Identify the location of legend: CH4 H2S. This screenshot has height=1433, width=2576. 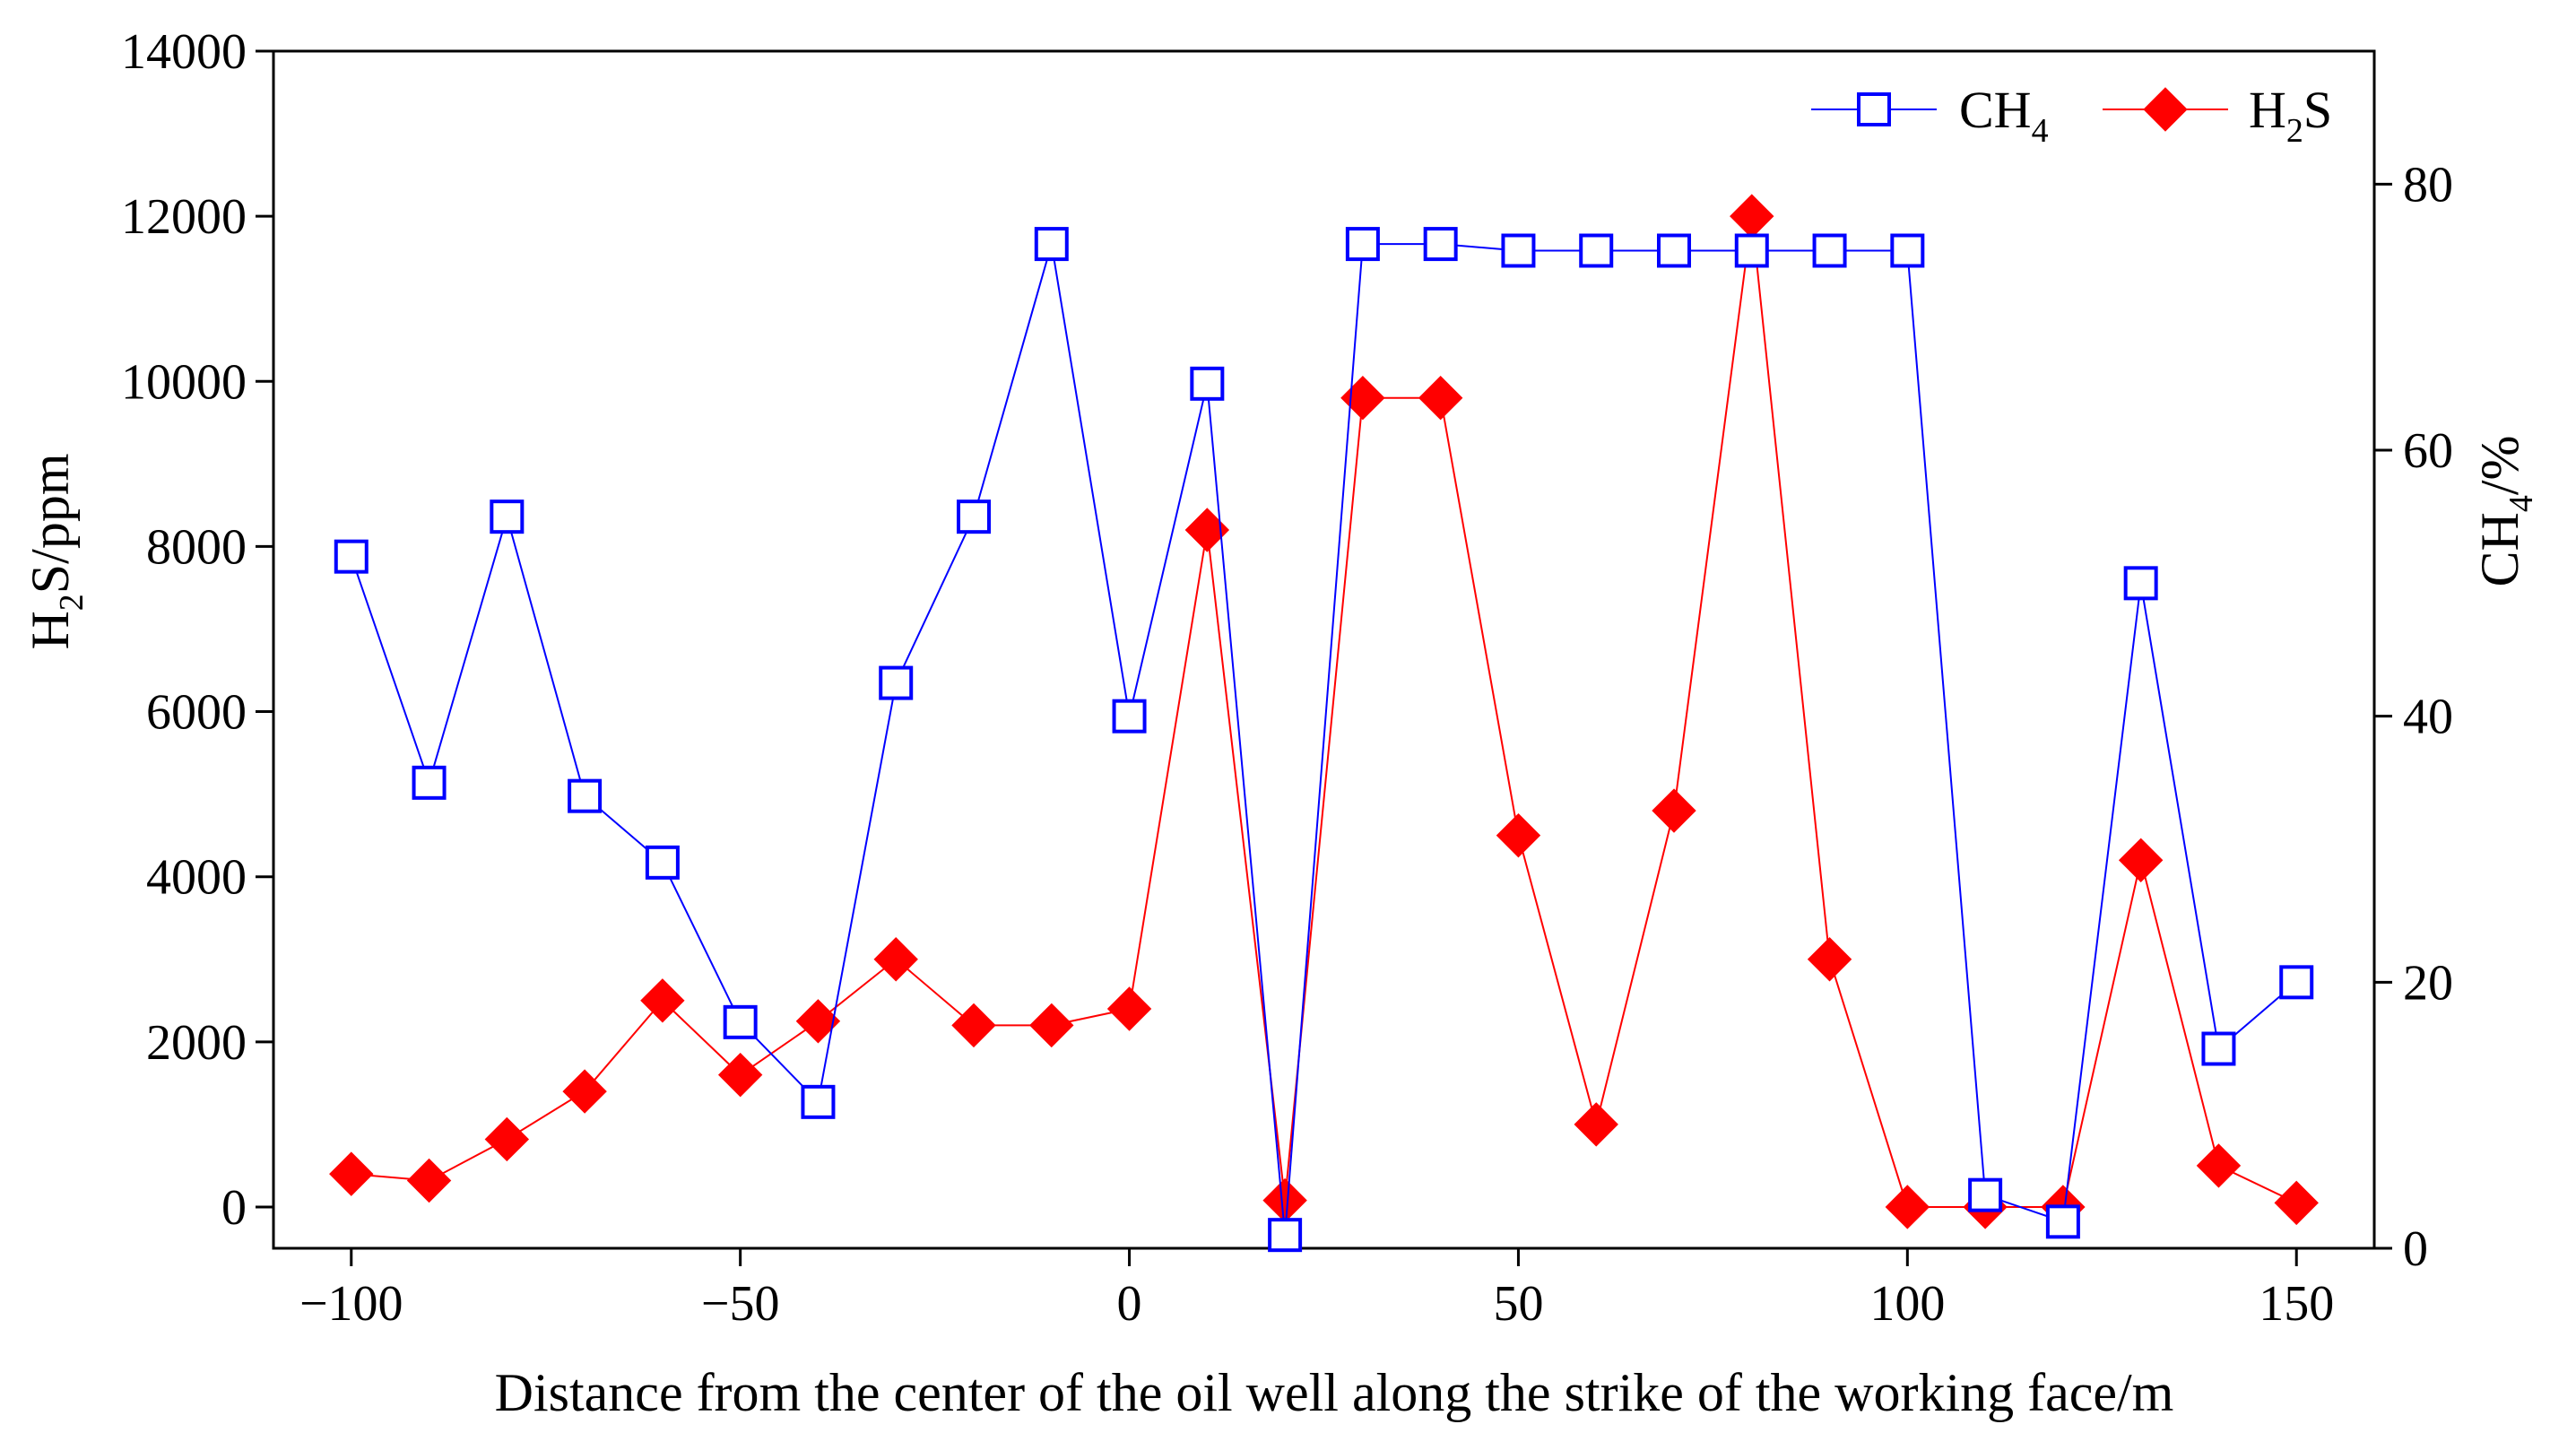
(2071, 115).